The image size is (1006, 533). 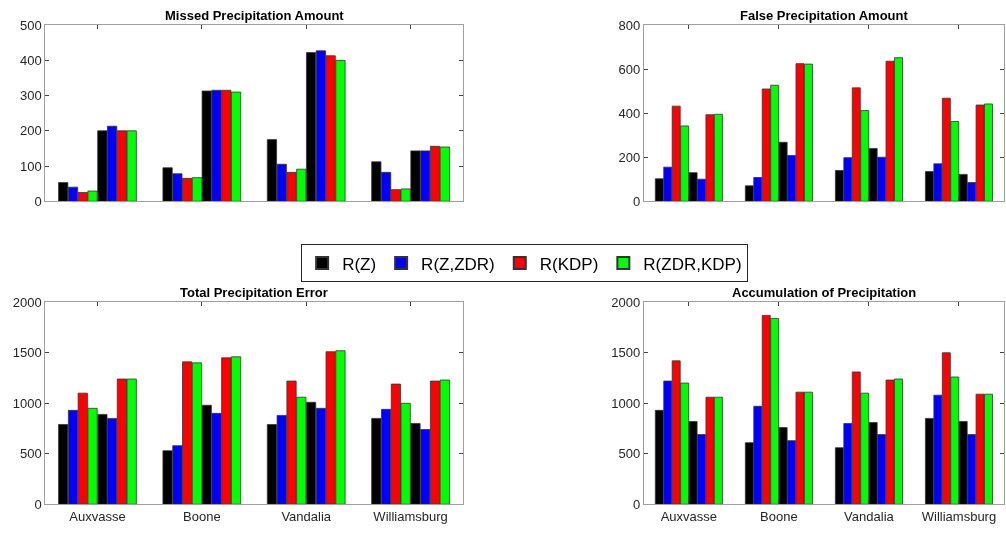 I want to click on chart-title: False Precipitation Amount, so click(x=824, y=15).